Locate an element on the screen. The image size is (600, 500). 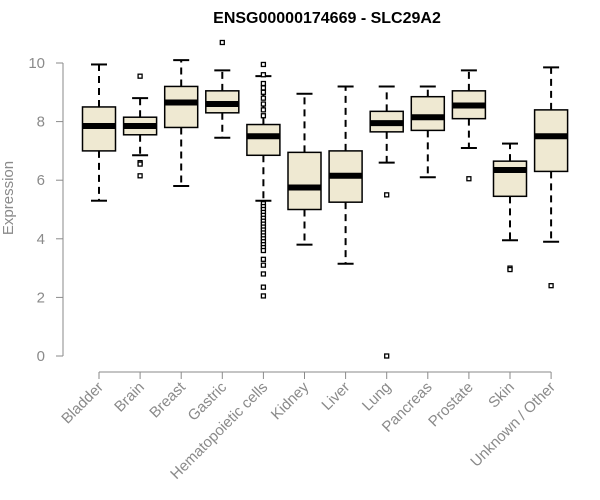
x-tick-label: Prostate is located at coordinates (451, 405).